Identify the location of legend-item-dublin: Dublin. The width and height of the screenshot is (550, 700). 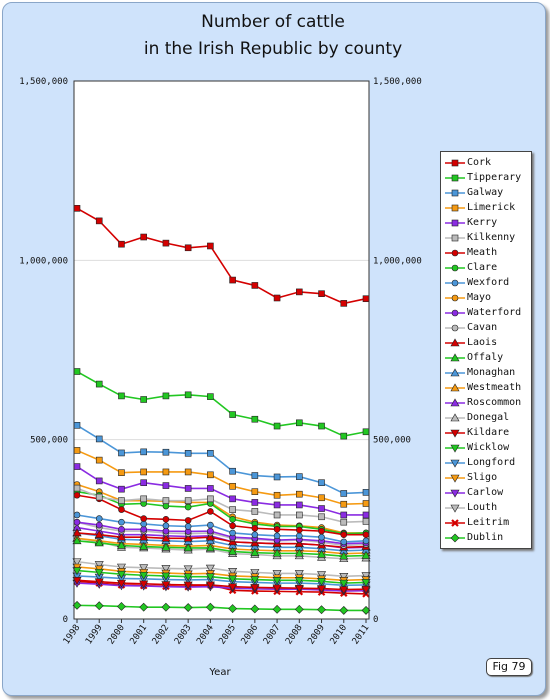
(488, 538).